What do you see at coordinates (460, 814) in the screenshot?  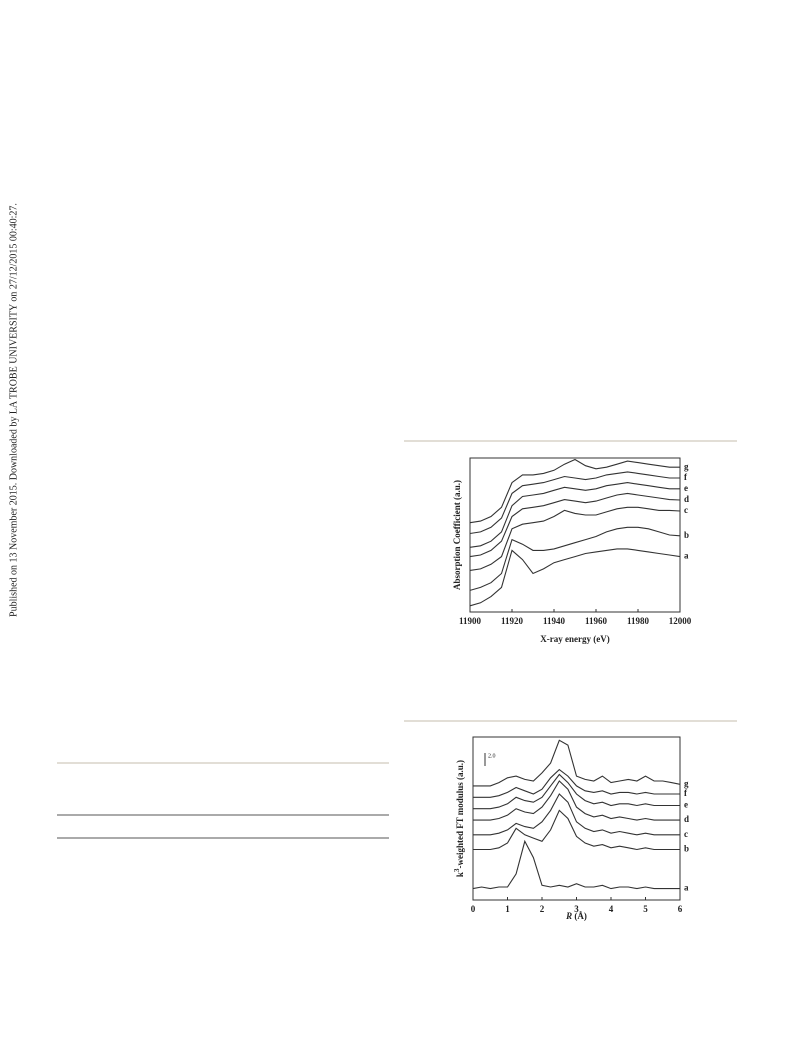 I see `y-axis-title-part: -weighted FT modulus (a.u.)` at bounding box center [460, 814].